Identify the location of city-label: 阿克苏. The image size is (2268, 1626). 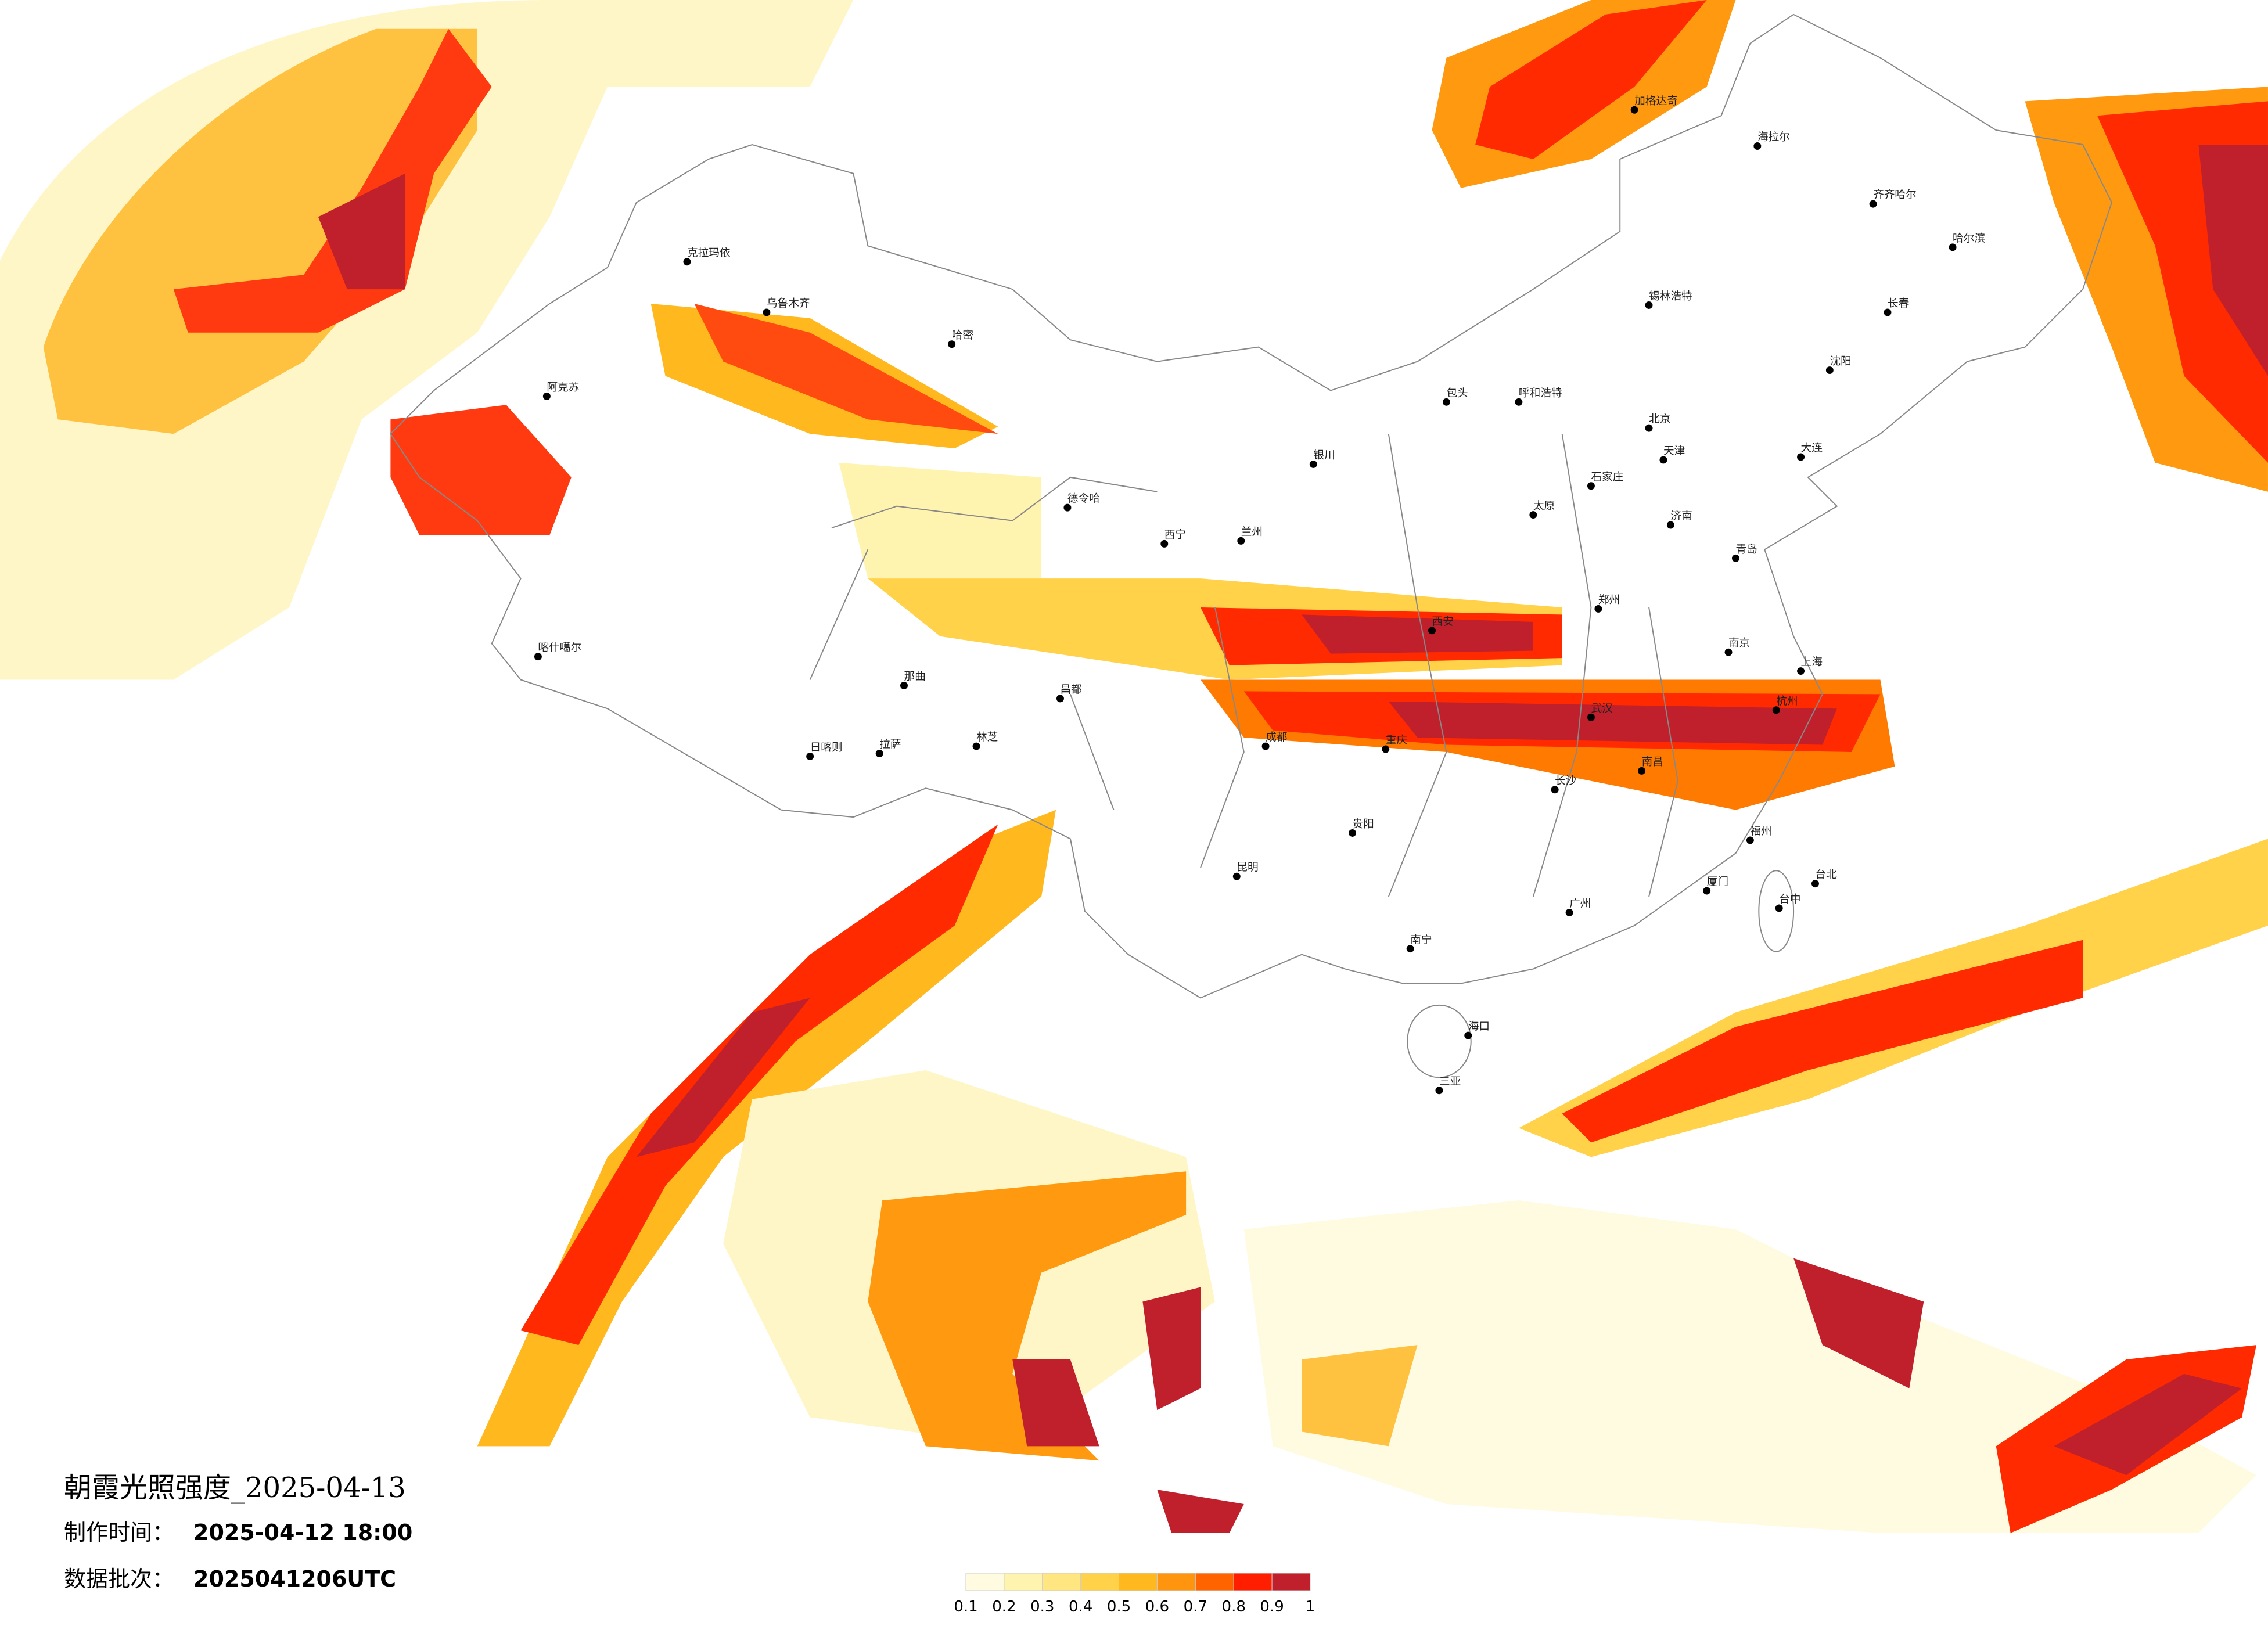
(563, 388).